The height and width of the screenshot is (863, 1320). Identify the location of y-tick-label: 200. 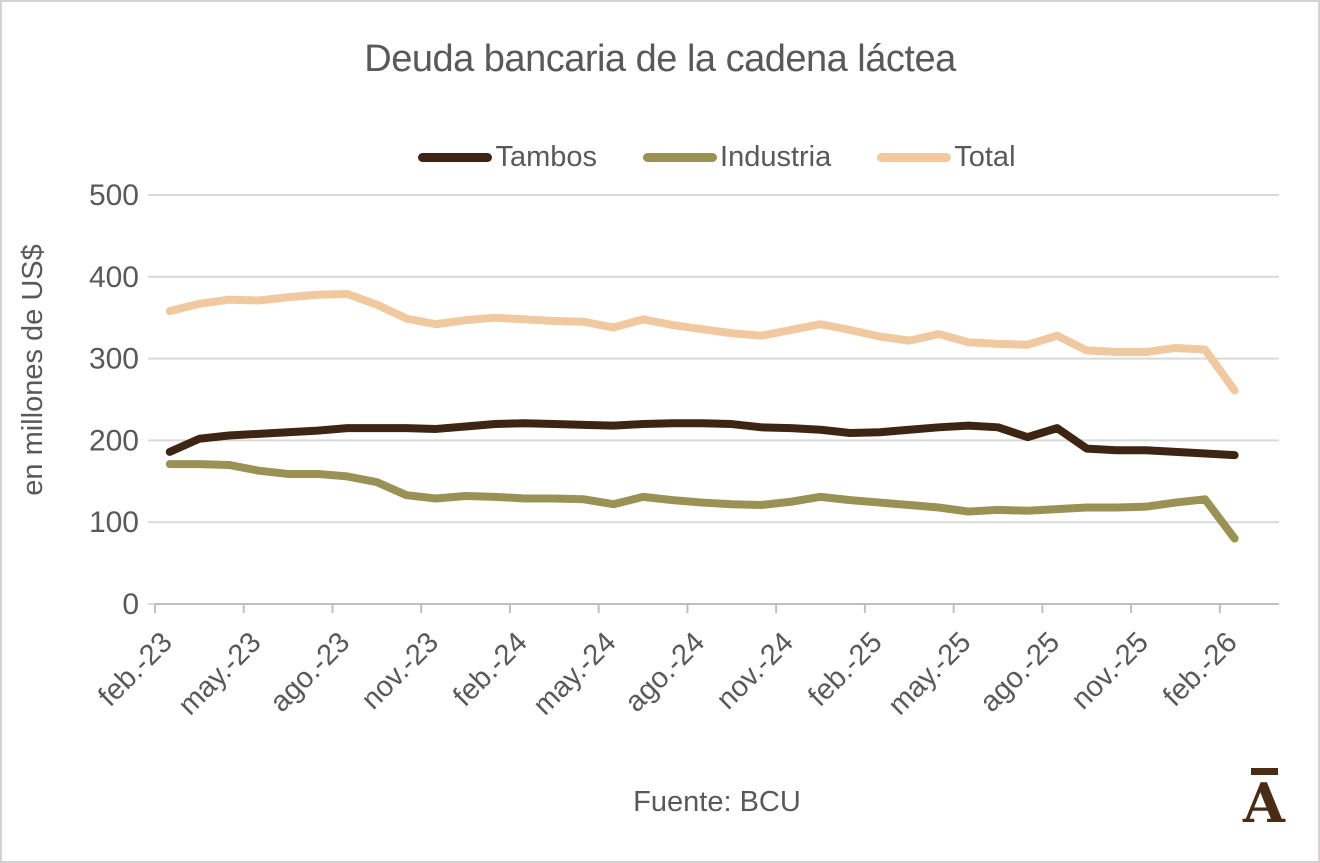
(114, 440).